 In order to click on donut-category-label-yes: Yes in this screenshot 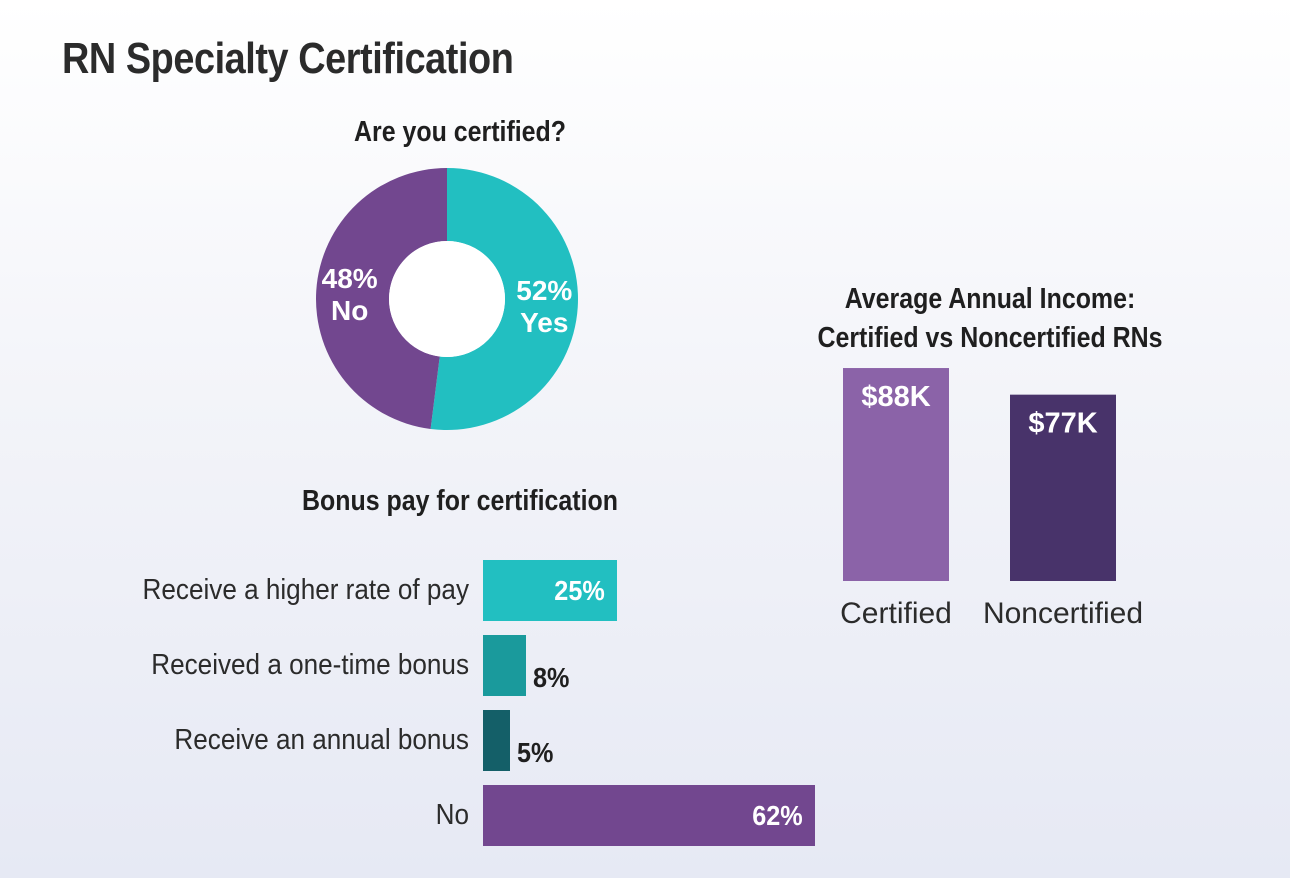, I will do `click(544, 322)`.